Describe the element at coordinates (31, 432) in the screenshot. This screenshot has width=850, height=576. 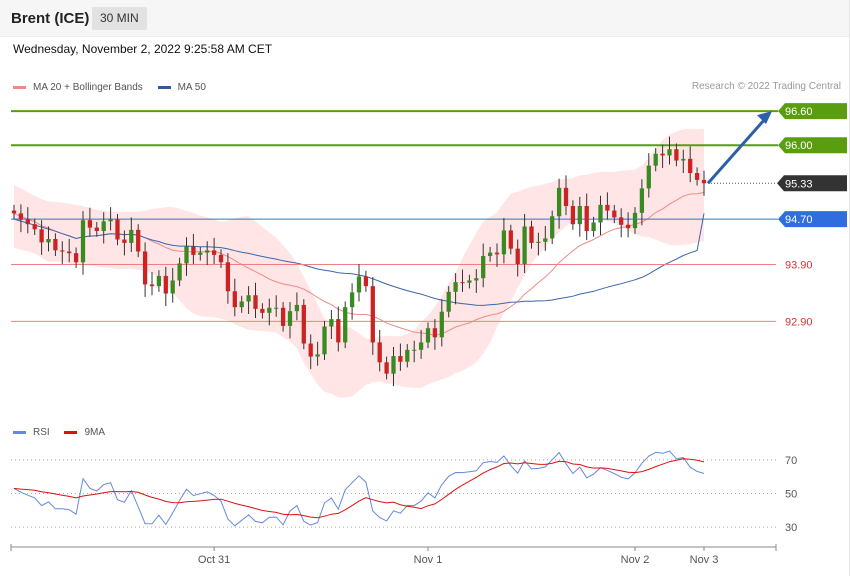
I see `legend-item-rsi: RSI` at that location.